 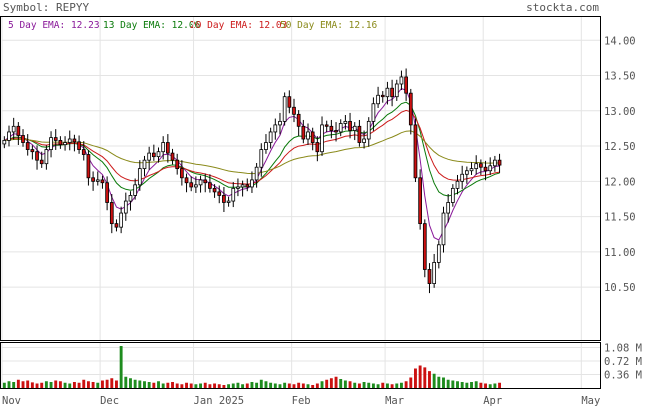 I want to click on price-tick-label-7: 10.50, so click(x=620, y=288).